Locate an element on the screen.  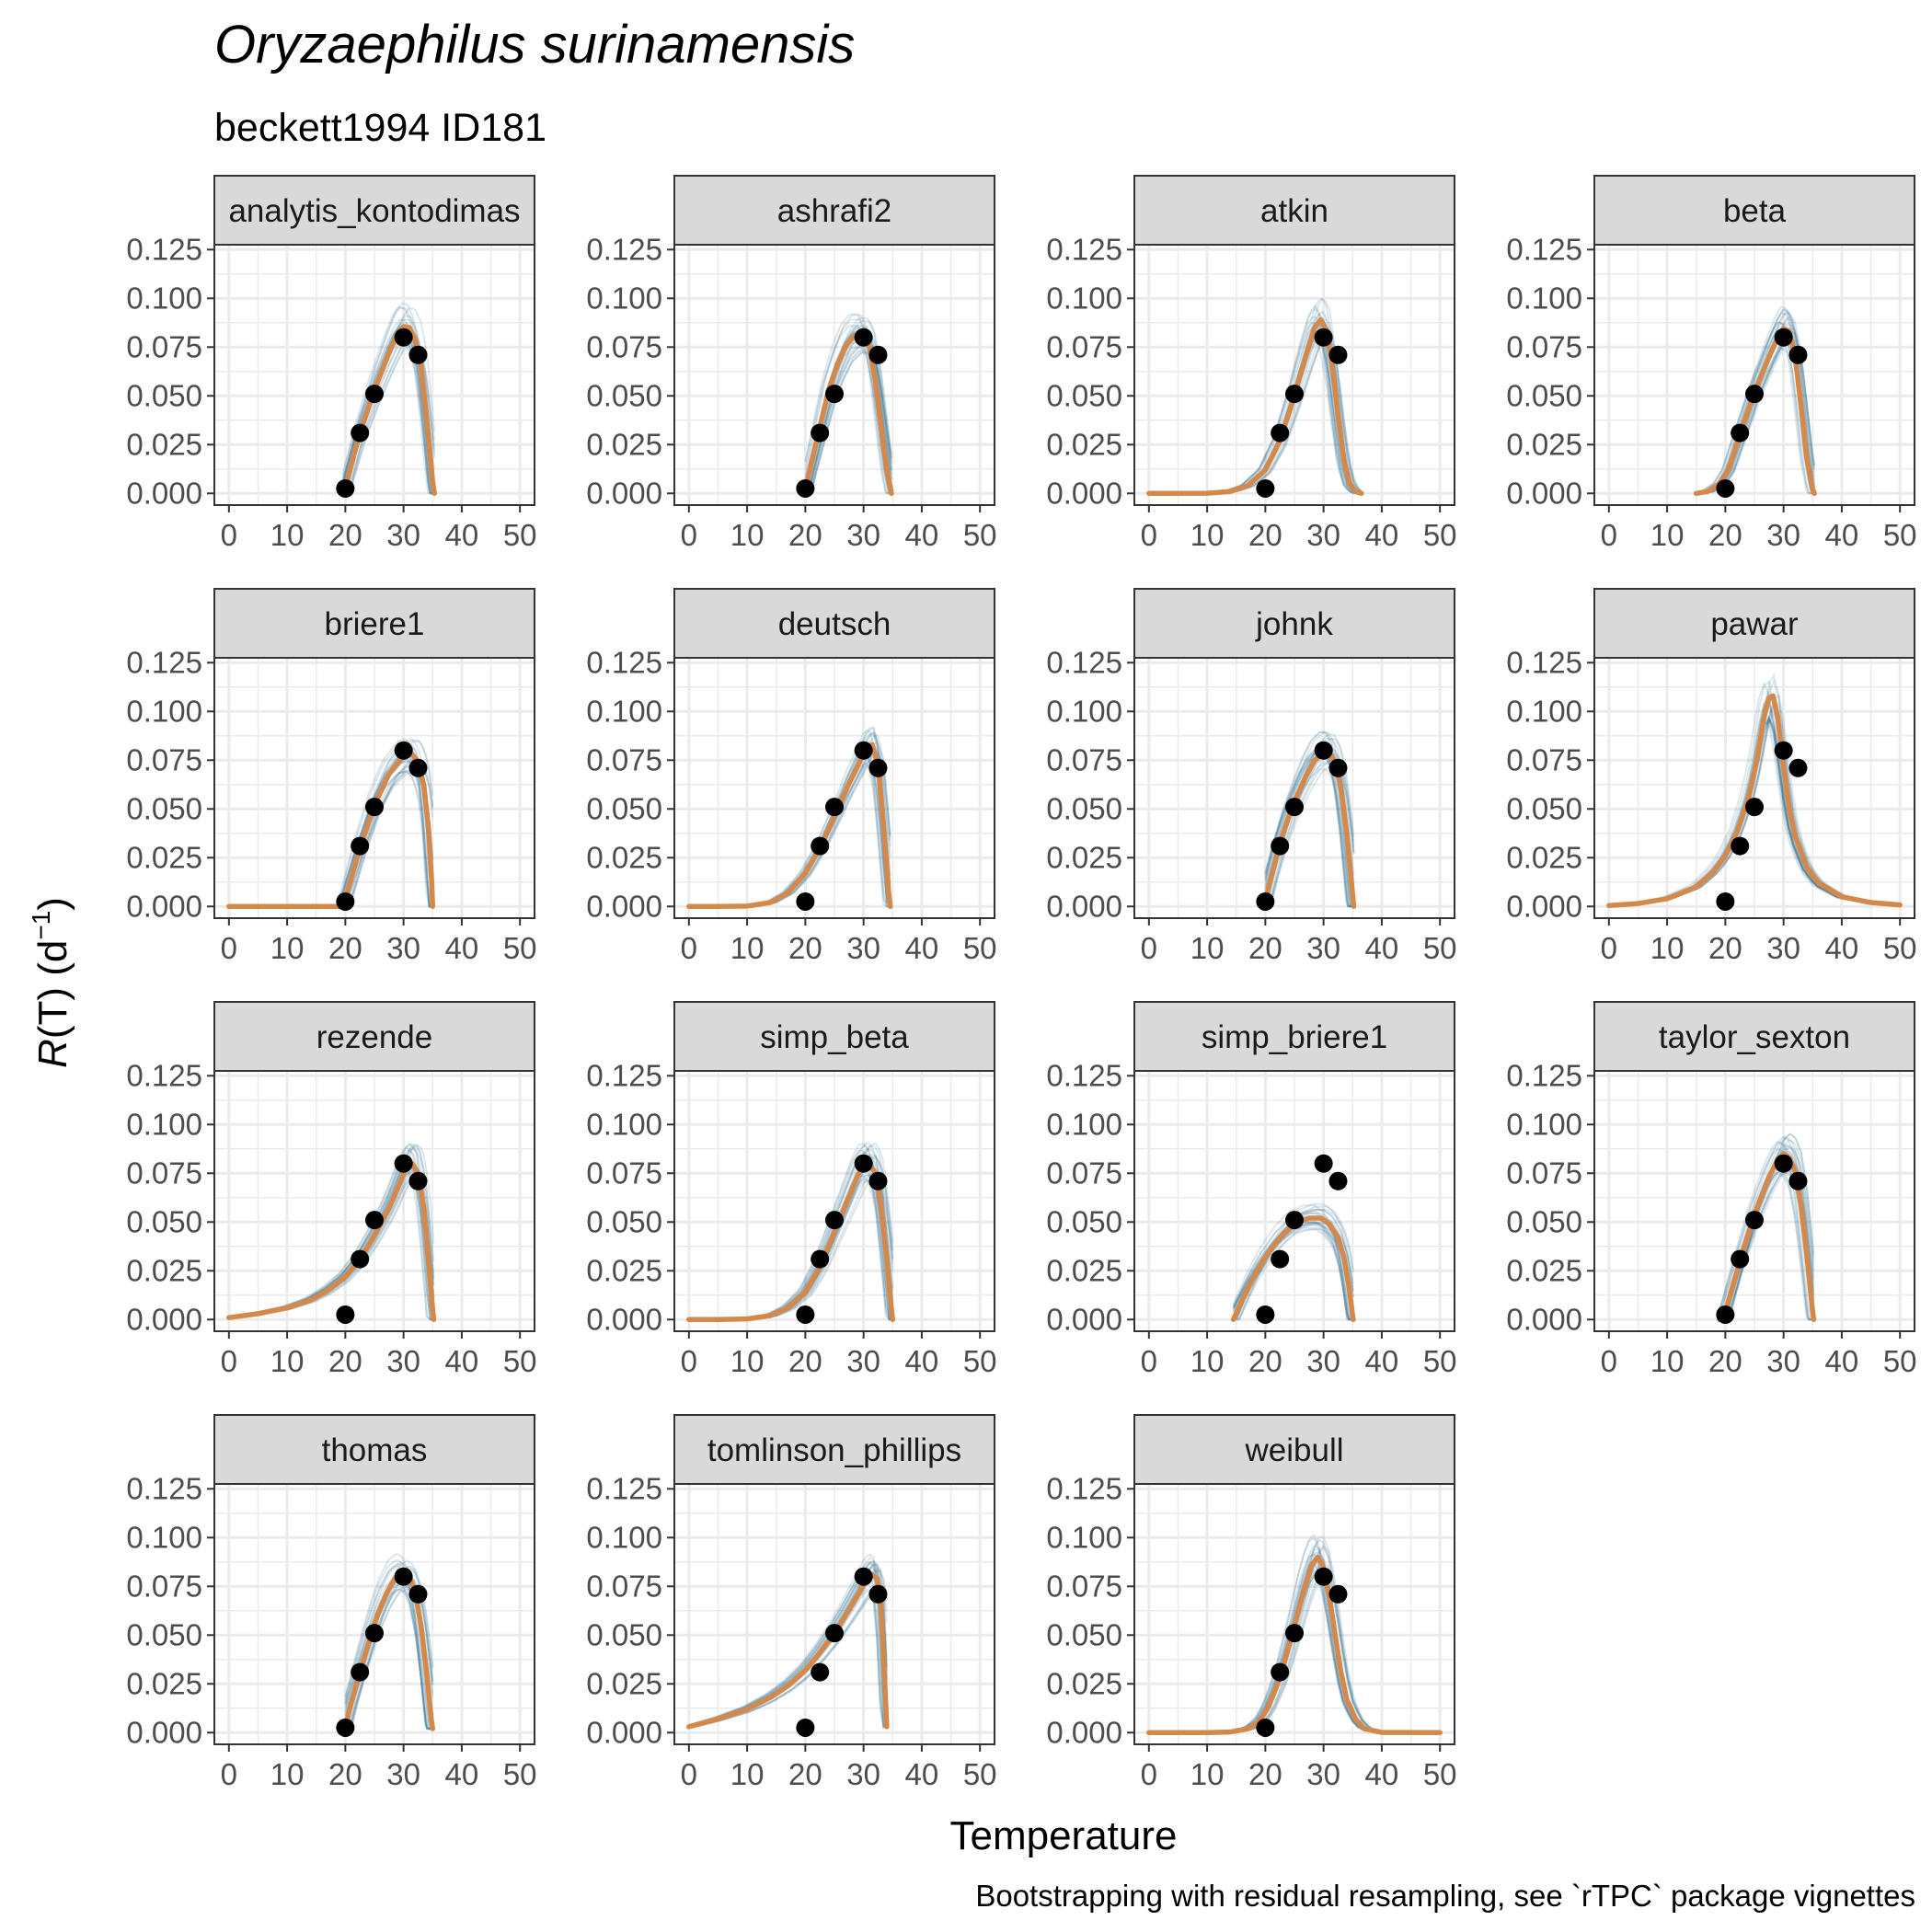
y-axis-title-superscript: −1 is located at coordinates (41, 925).